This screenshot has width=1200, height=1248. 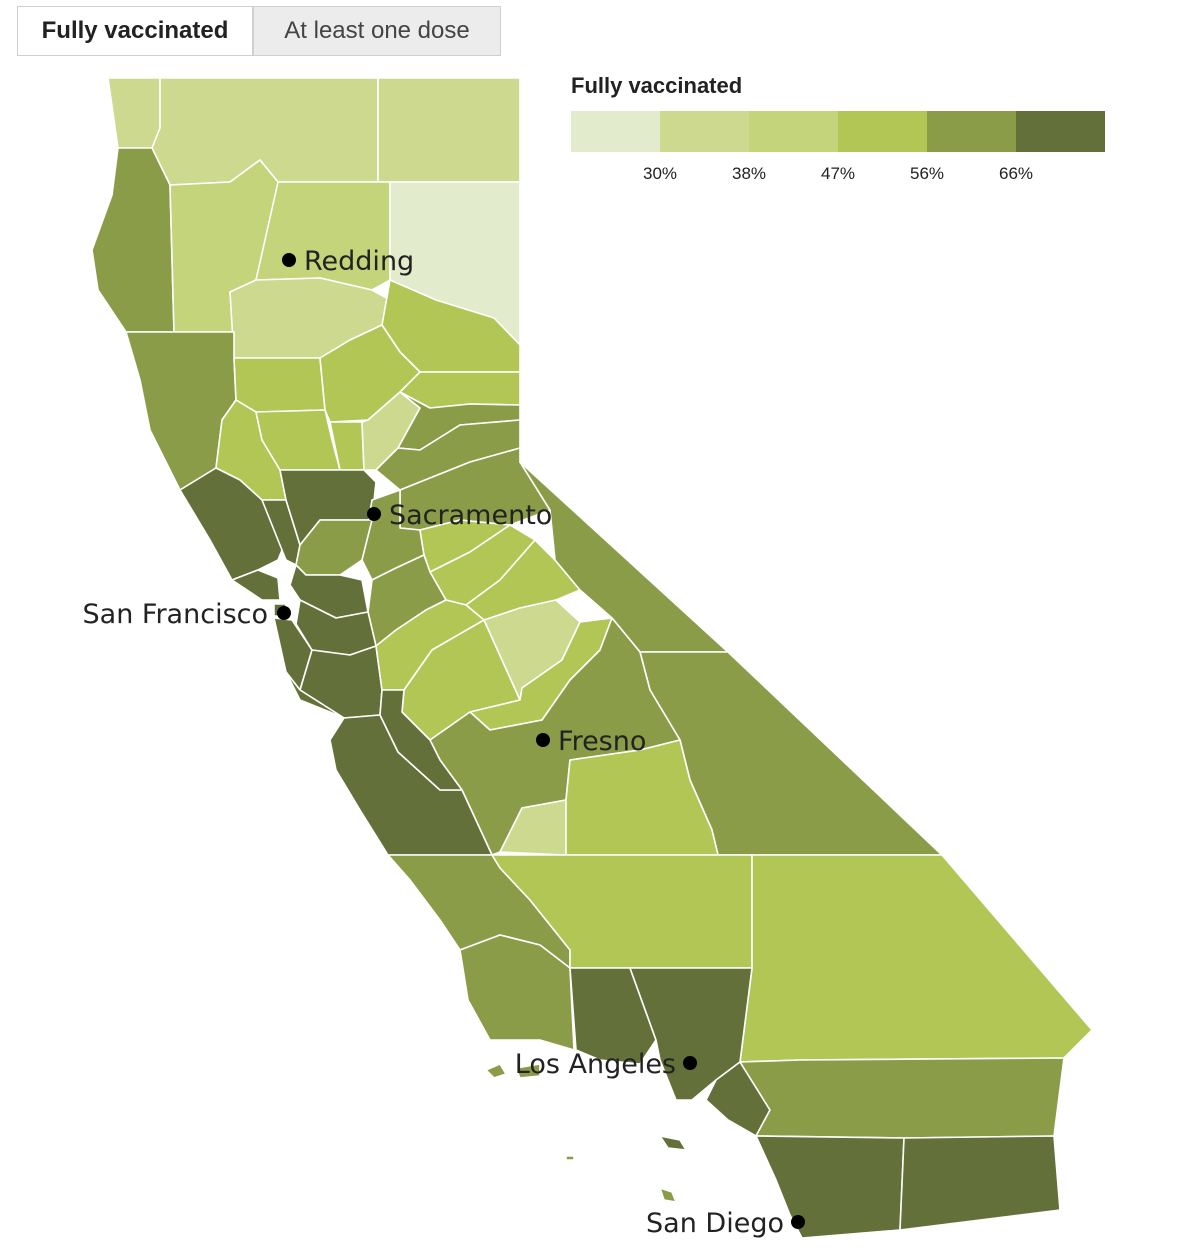 What do you see at coordinates (421, 740) in the screenshot?
I see `county-san-benito` at bounding box center [421, 740].